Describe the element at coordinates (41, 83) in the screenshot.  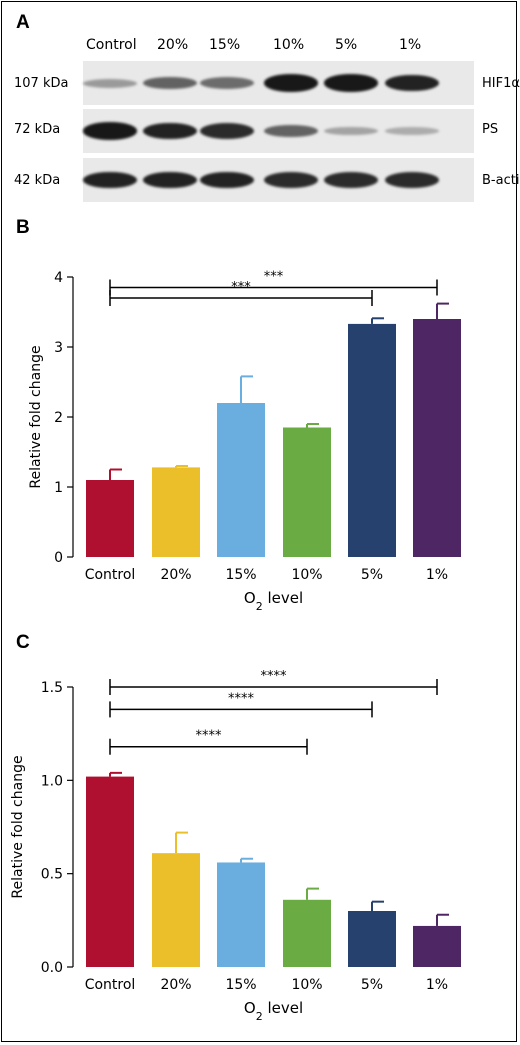
I see `mw-label-hif1a: 107 kDa` at that location.